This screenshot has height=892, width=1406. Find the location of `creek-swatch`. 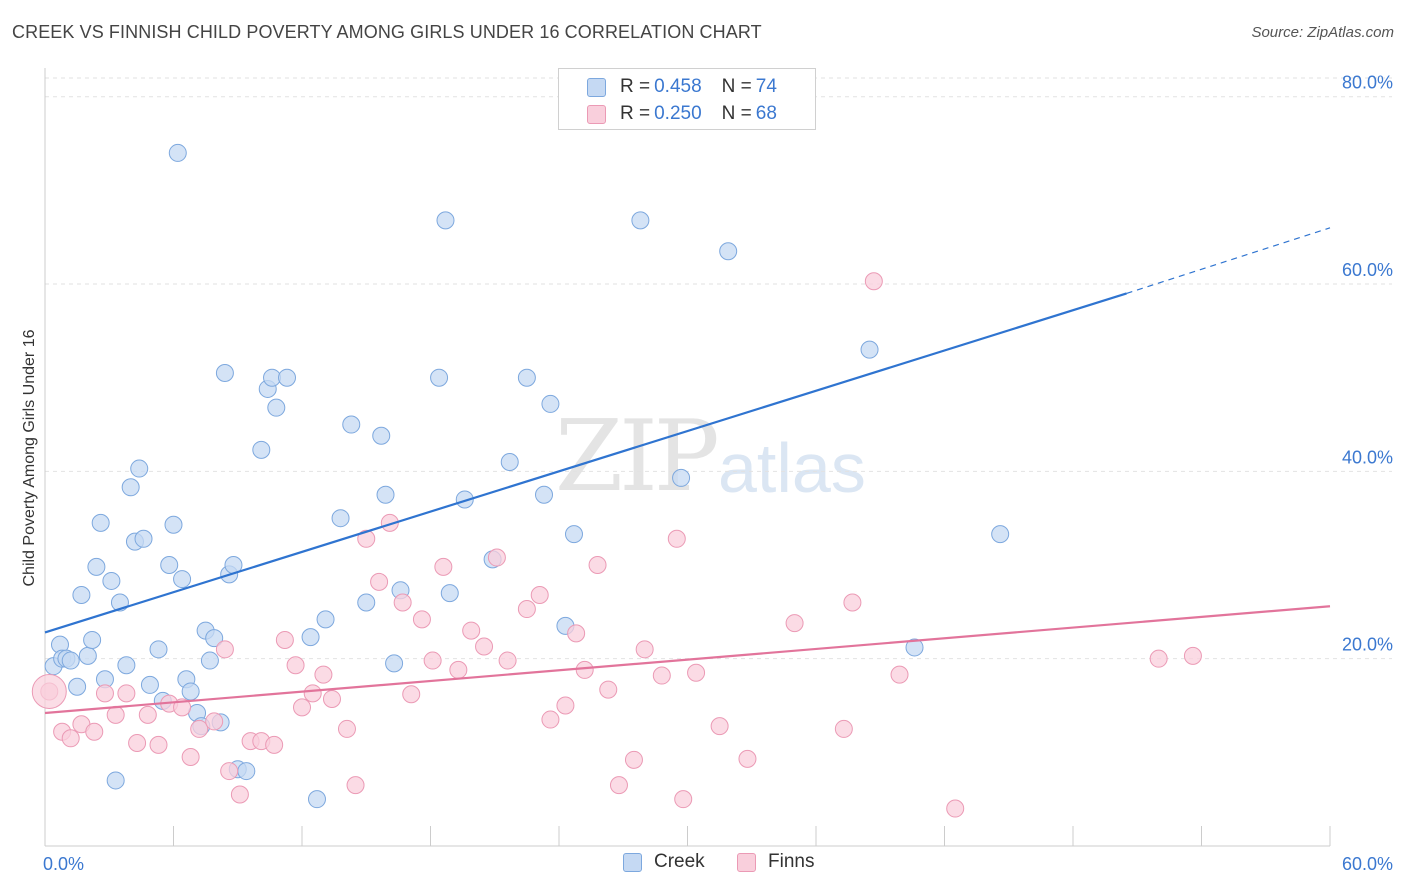

creek-swatch is located at coordinates (596, 87).